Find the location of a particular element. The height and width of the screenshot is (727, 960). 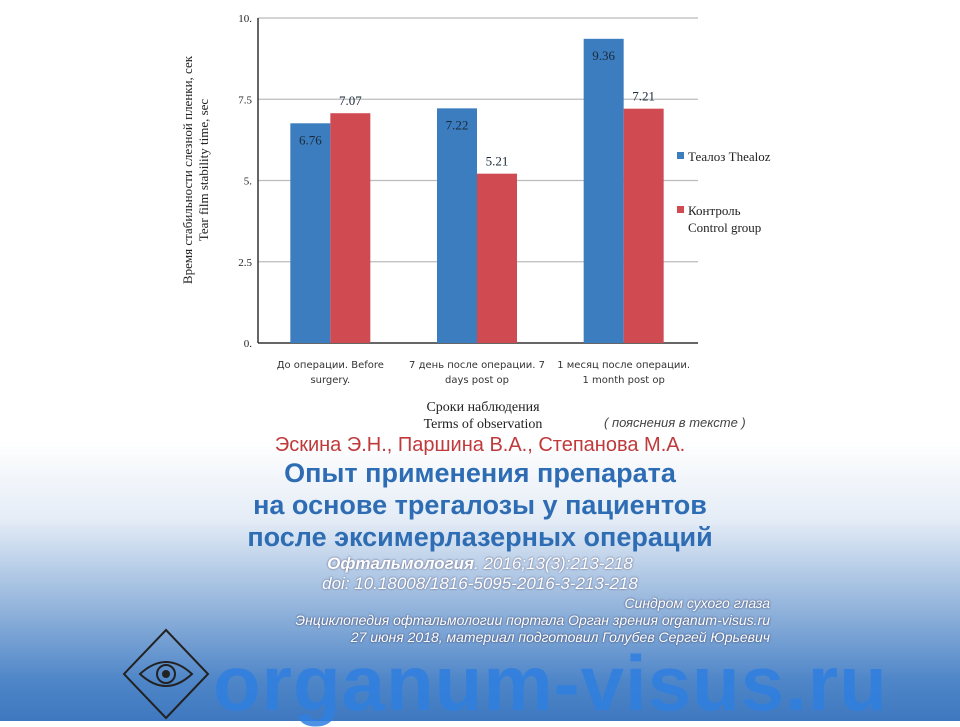

x-axis-label: Terms of observation is located at coordinates (483, 424).